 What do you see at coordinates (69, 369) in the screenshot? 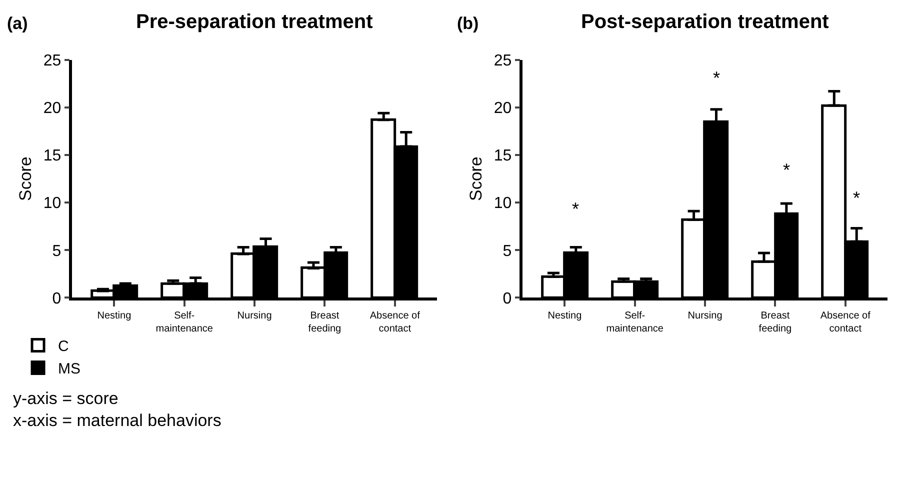
I see `legend-label: MS` at bounding box center [69, 369].